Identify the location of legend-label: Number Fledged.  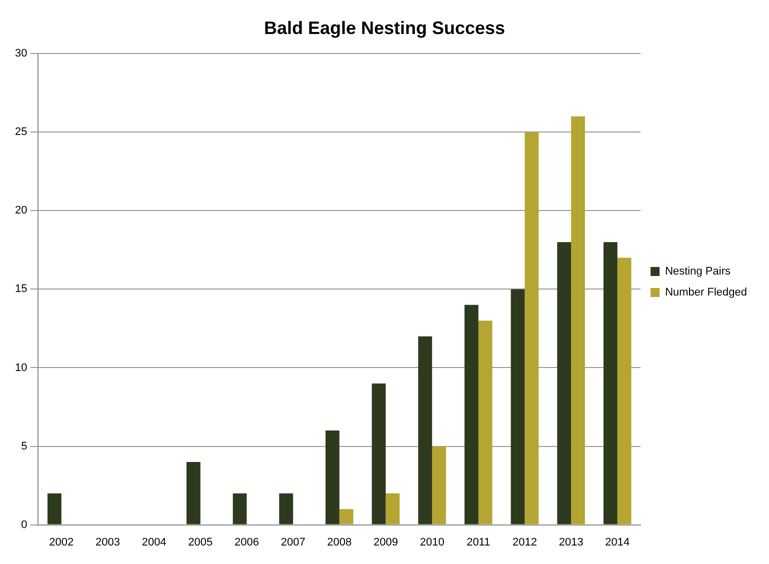
(706, 292).